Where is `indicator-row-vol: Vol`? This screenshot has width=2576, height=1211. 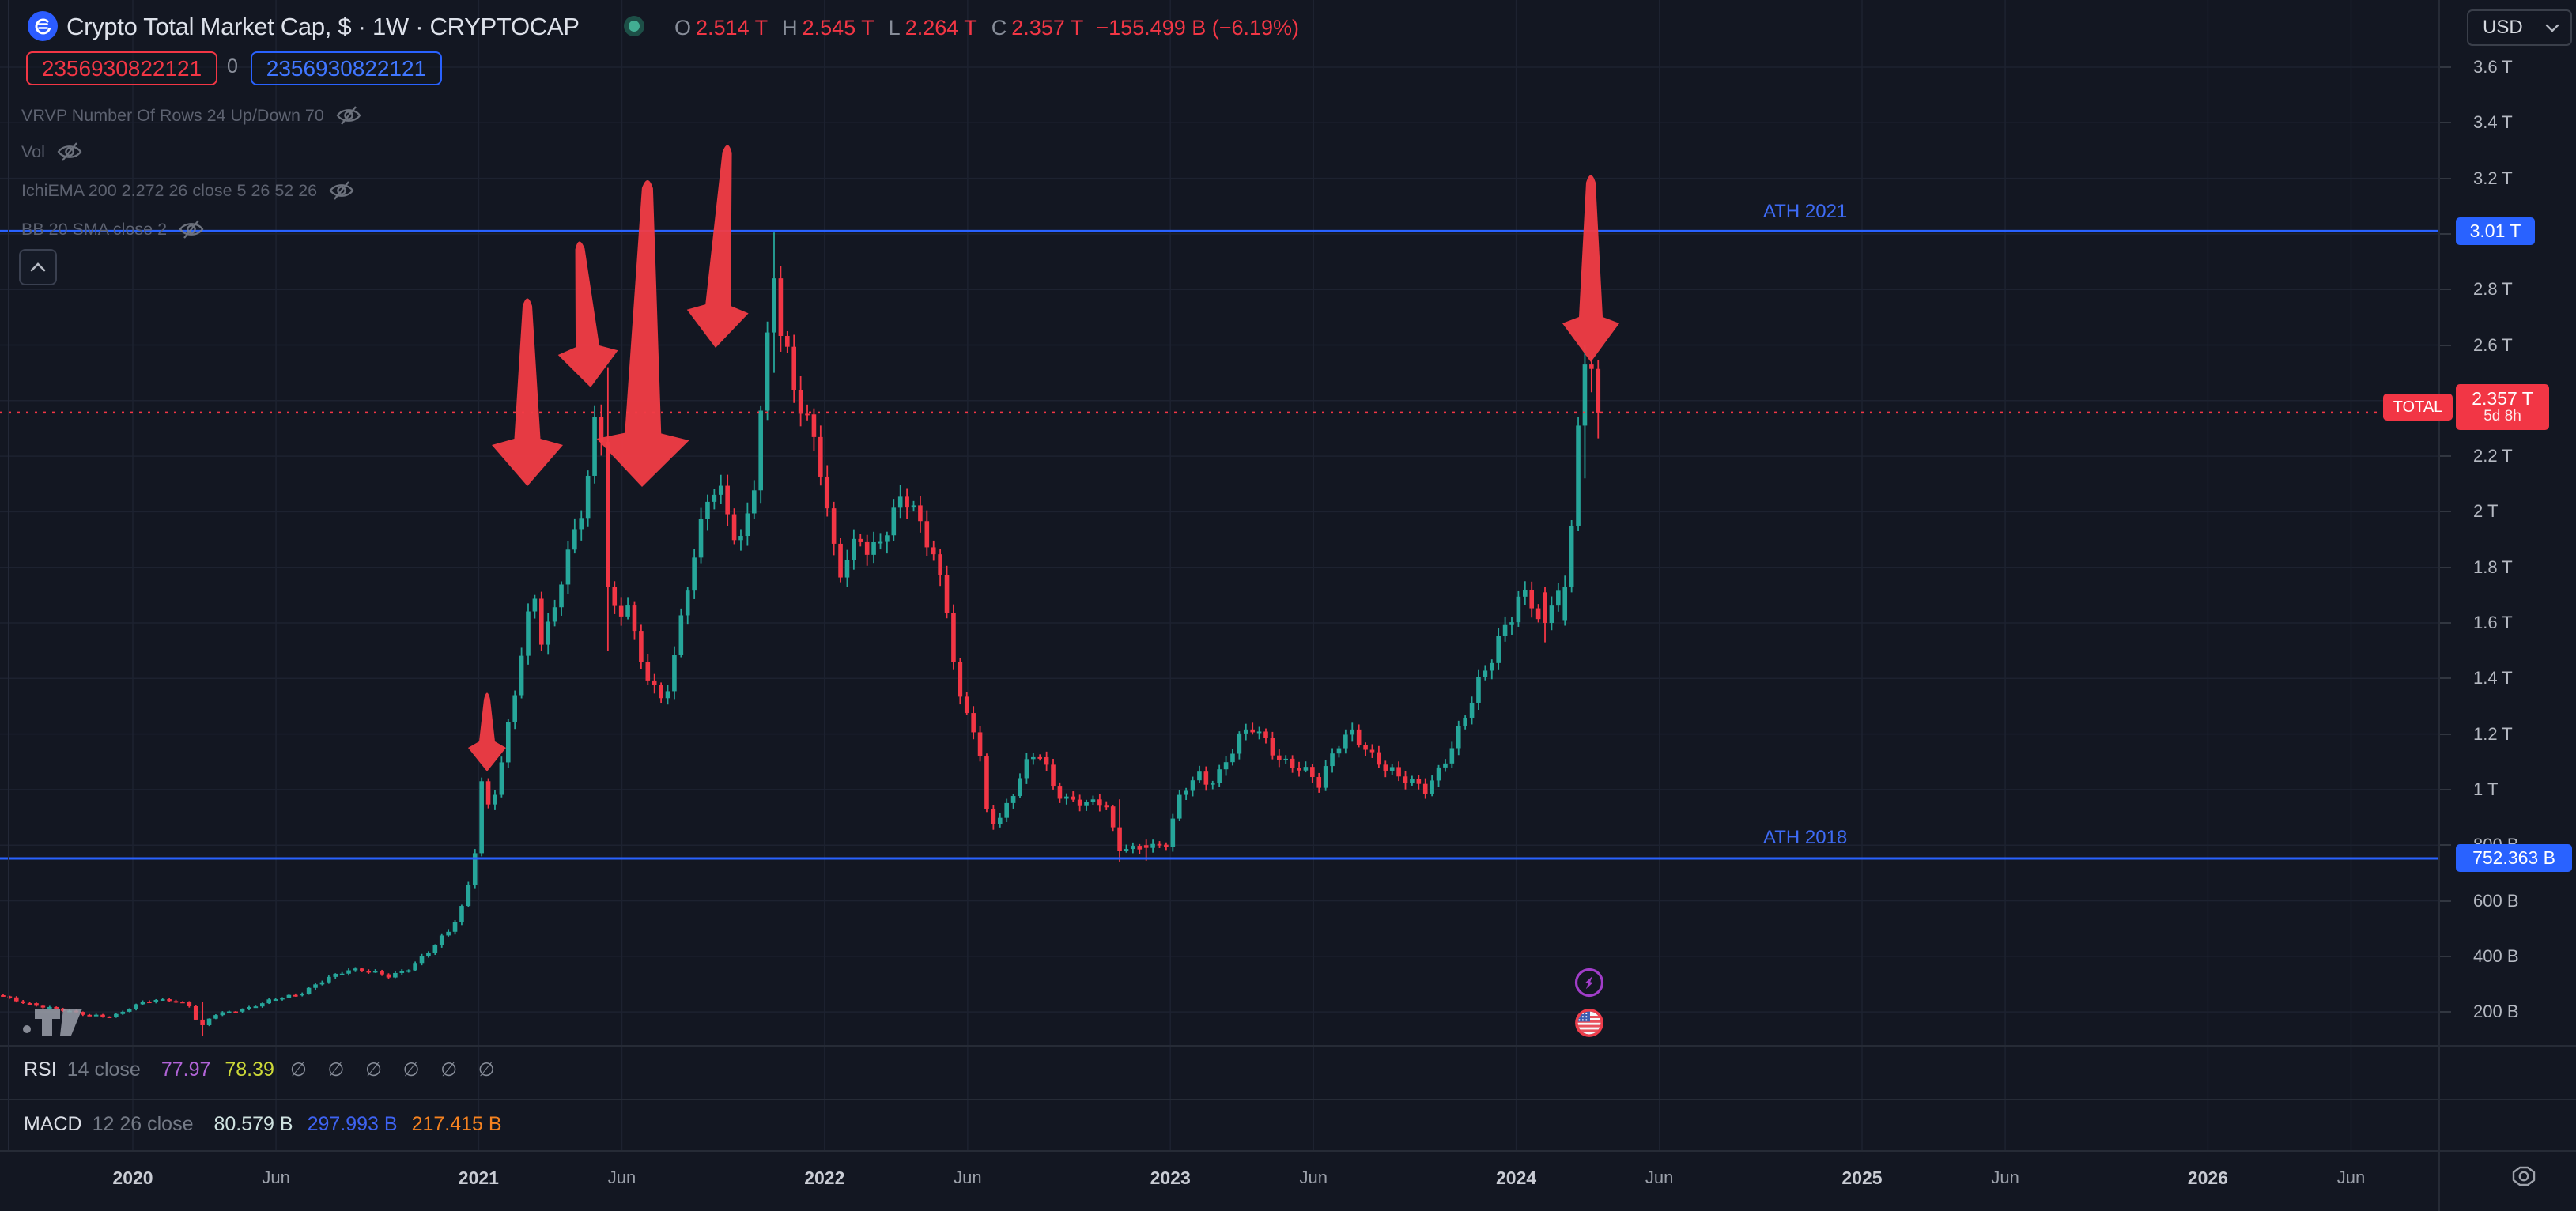 indicator-row-vol: Vol is located at coordinates (52, 152).